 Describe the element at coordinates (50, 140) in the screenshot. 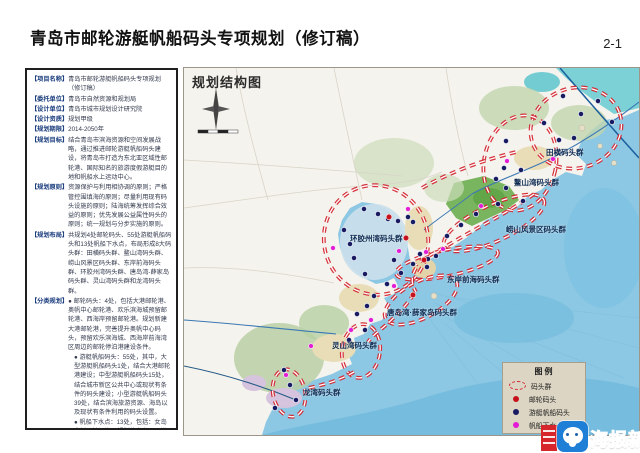

I see `entry-label: 【规划目标】` at that location.